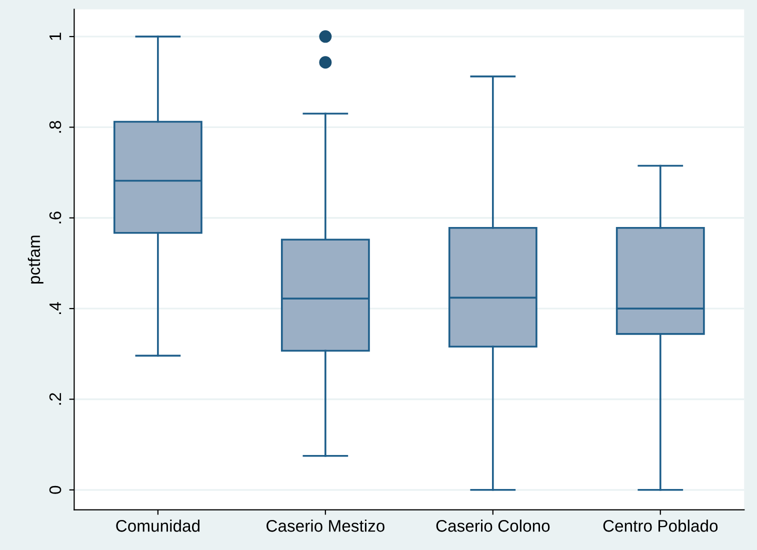  Describe the element at coordinates (55, 399) in the screenshot. I see `y-tick-label: .2` at that location.